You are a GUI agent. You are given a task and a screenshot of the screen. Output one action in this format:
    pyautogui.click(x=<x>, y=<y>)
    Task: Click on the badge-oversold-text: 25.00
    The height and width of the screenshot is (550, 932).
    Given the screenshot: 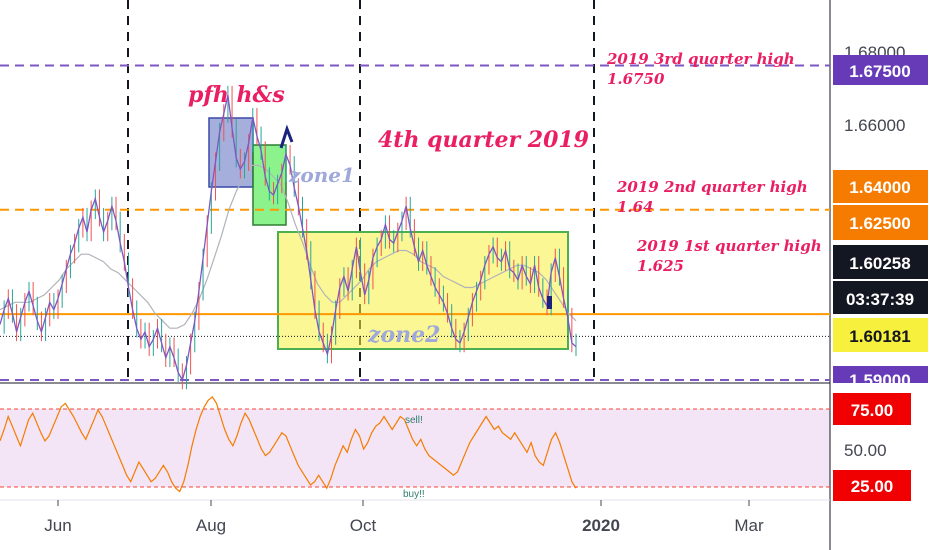 What is the action you would take?
    pyautogui.click(x=872, y=486)
    